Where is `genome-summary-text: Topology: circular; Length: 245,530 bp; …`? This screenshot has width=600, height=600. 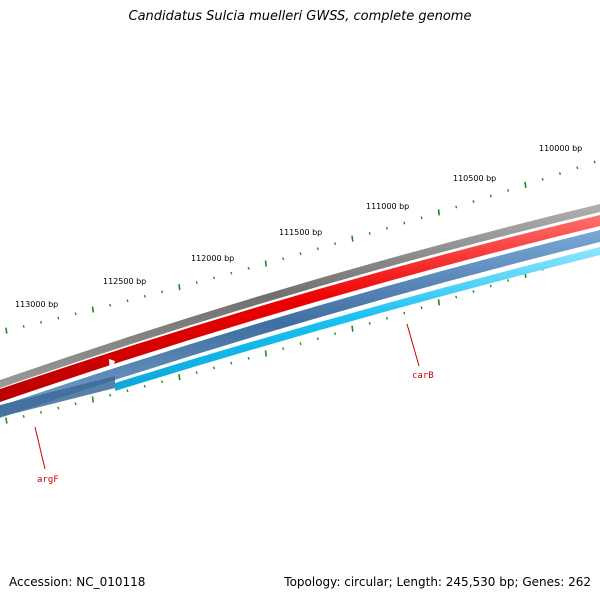 genome-summary-text: Topology: circular; Length: 245,530 bp; … is located at coordinates (437, 582).